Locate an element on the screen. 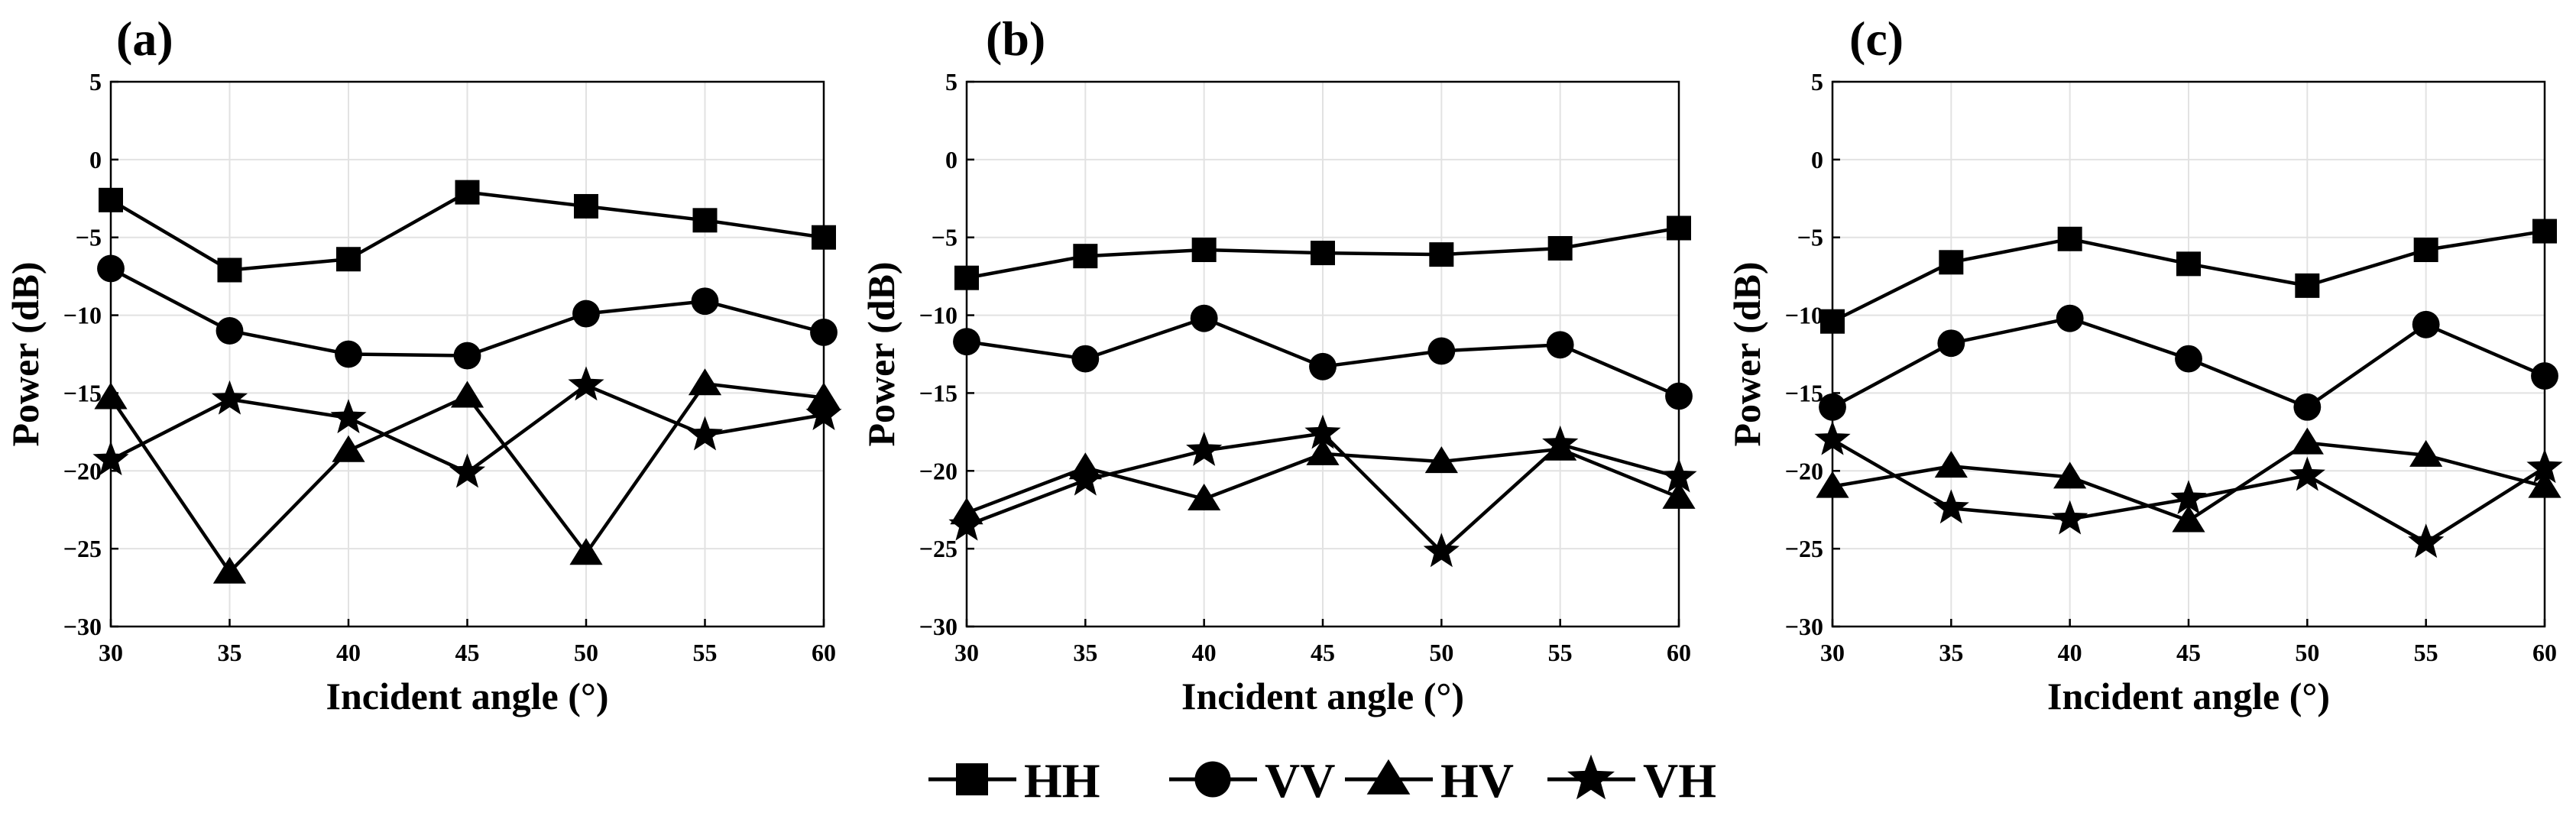 The image size is (2576, 816). panel-label: (c) is located at coordinates (1876, 38).